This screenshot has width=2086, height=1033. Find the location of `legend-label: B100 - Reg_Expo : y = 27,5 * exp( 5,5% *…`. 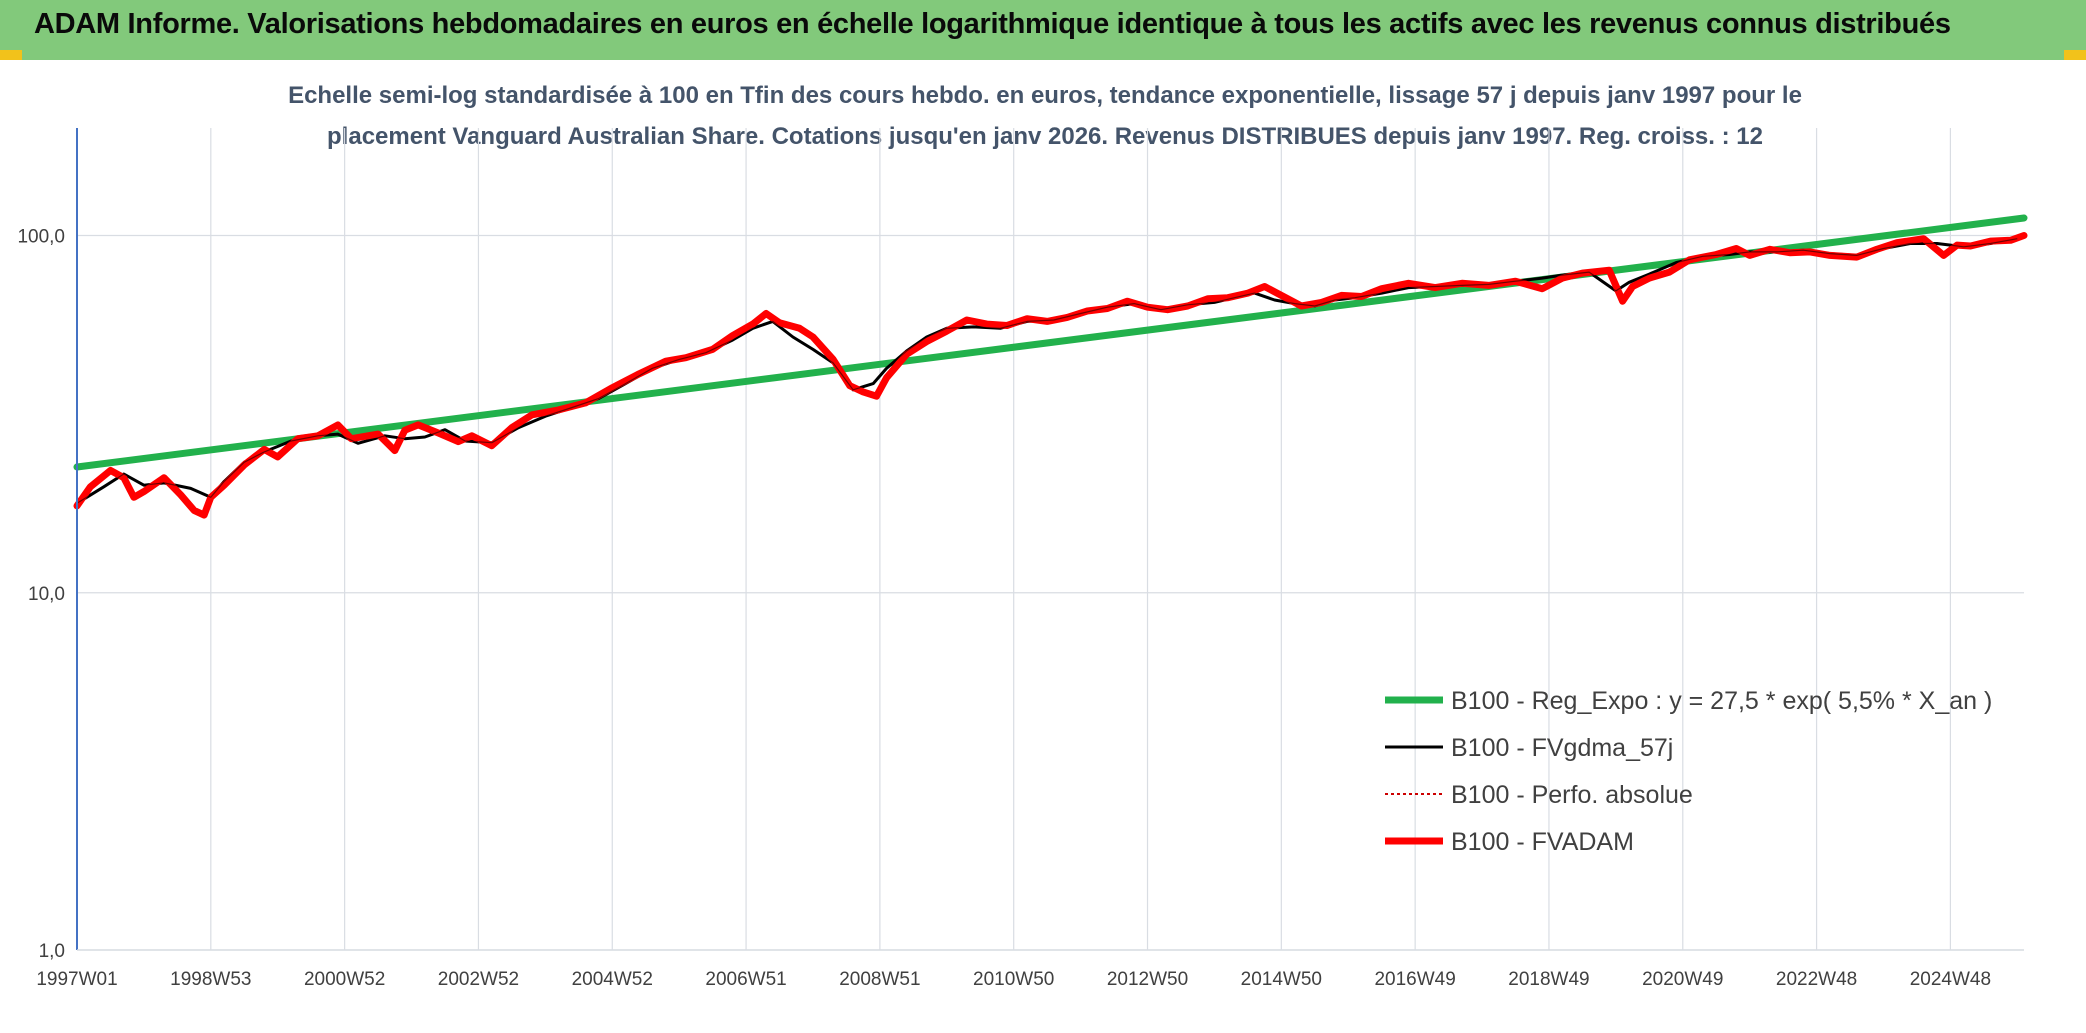

legend-label: B100 - Reg_Expo : y = 27,5 * exp( 5,5% *… is located at coordinates (1721, 701).